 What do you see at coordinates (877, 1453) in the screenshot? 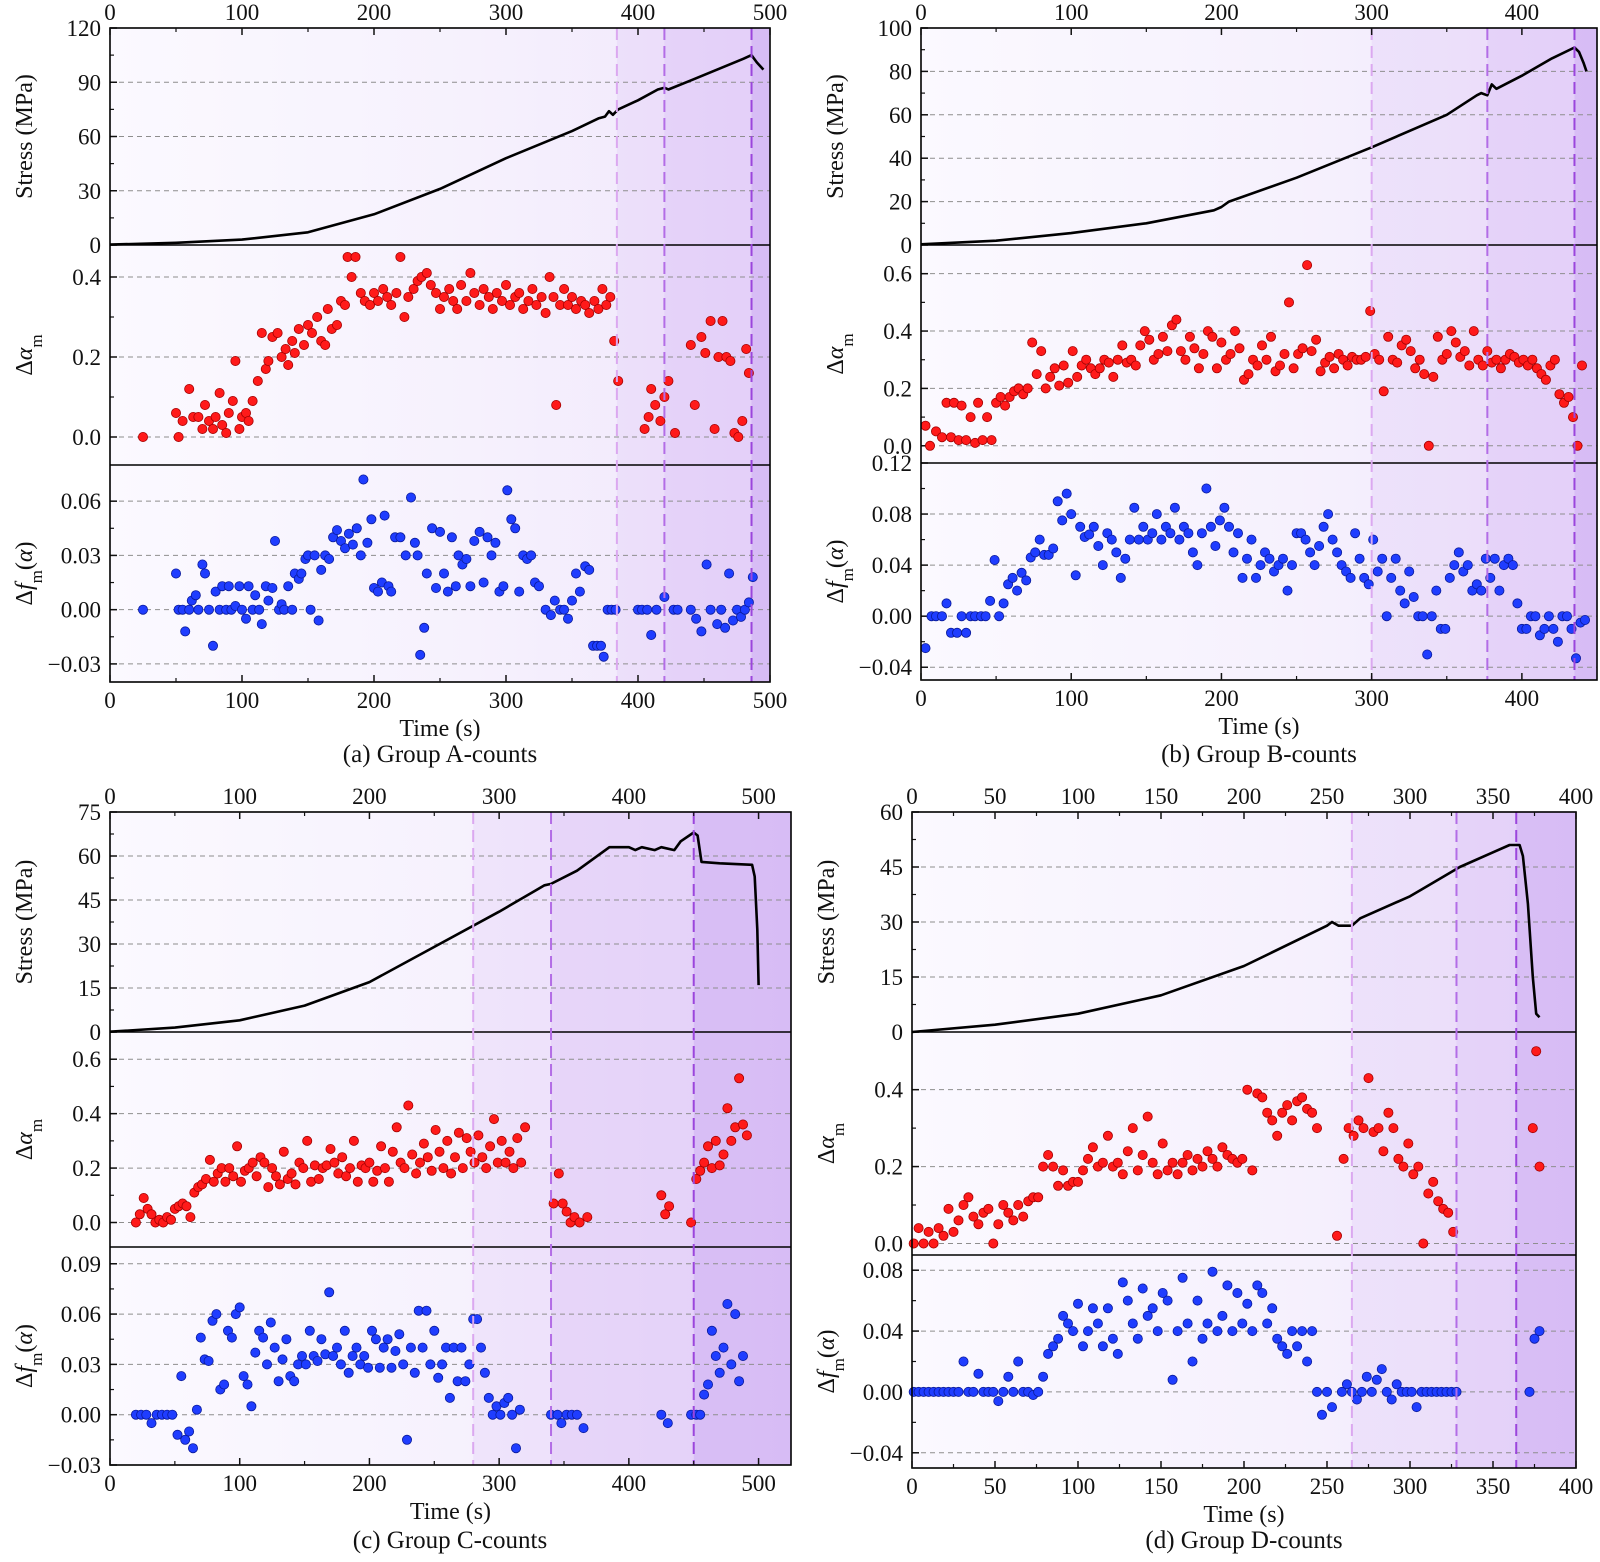
I see `y-tick-label: −0.04` at bounding box center [877, 1453].